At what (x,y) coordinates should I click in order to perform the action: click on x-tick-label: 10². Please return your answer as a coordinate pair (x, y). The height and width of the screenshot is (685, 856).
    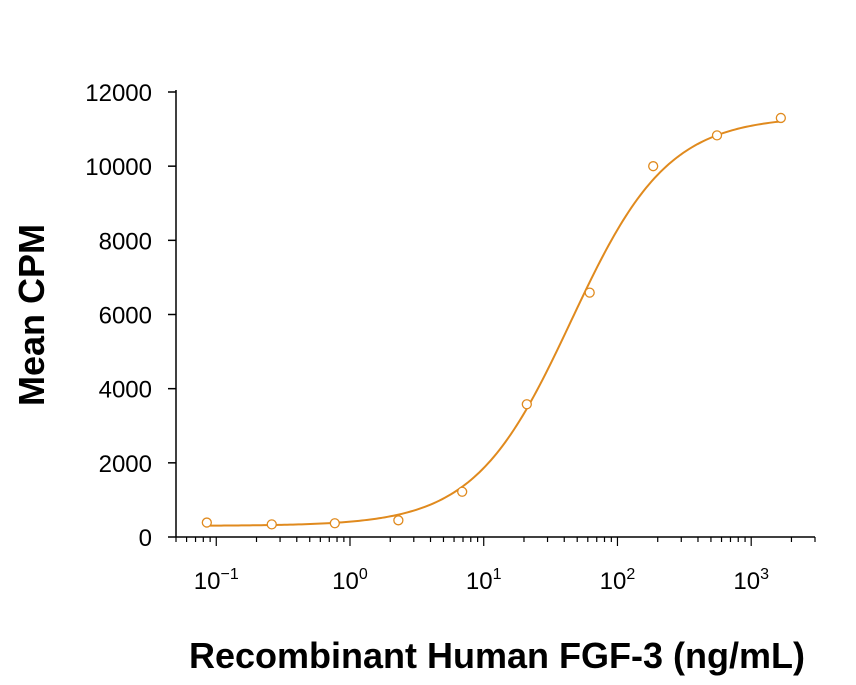
    Looking at the image, I should click on (618, 580).